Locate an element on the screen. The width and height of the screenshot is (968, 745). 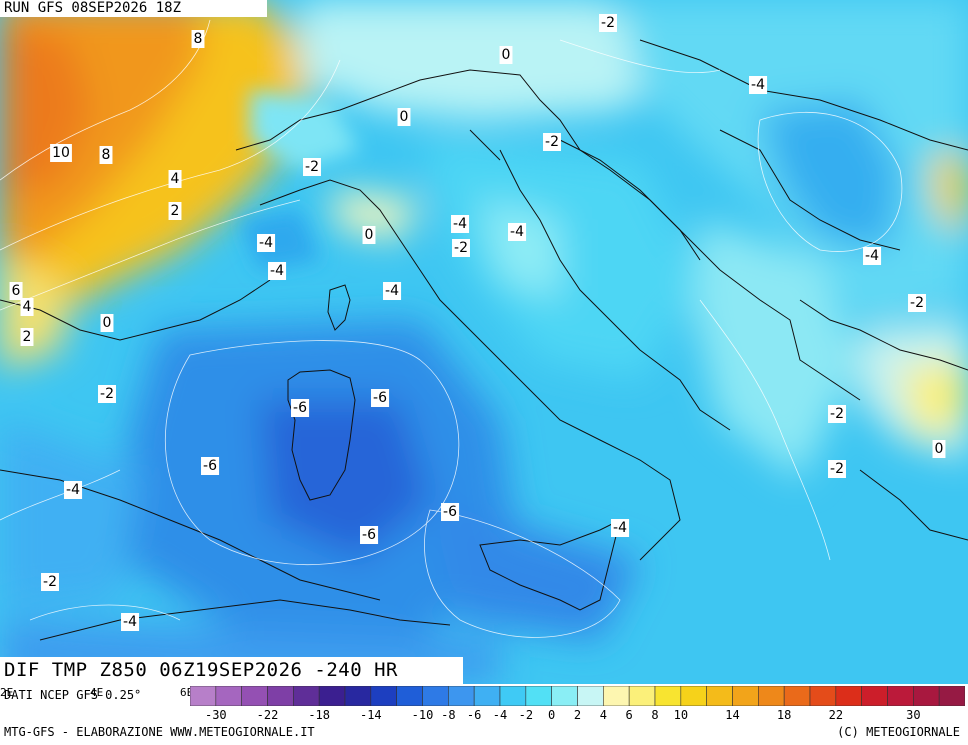
contour-label: 6 is located at coordinates (16, 291).